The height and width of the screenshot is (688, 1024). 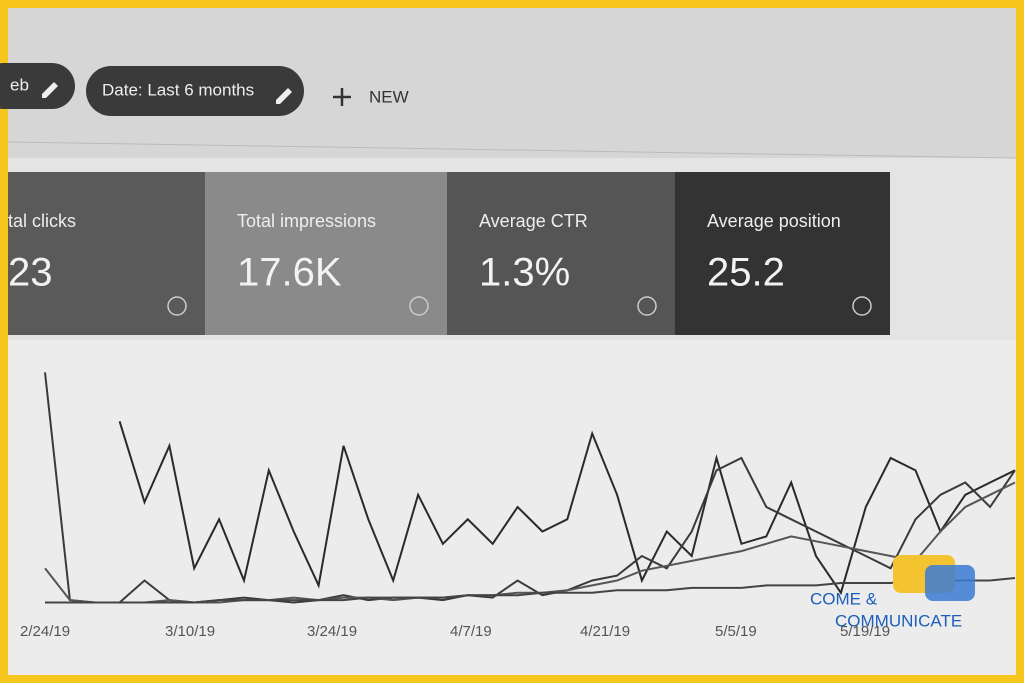 What do you see at coordinates (289, 273) in the screenshot?
I see `metric-value: 17.6K` at bounding box center [289, 273].